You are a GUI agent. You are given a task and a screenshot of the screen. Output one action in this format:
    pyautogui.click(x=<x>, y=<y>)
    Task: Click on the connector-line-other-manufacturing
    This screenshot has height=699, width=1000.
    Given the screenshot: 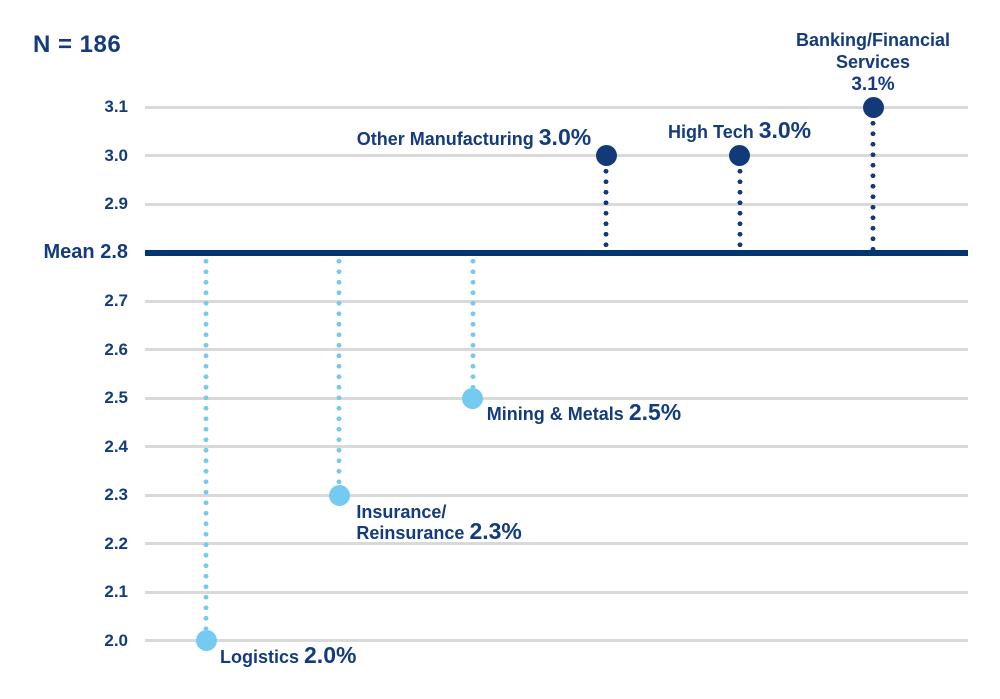 What is the action you would take?
    pyautogui.click(x=606, y=208)
    